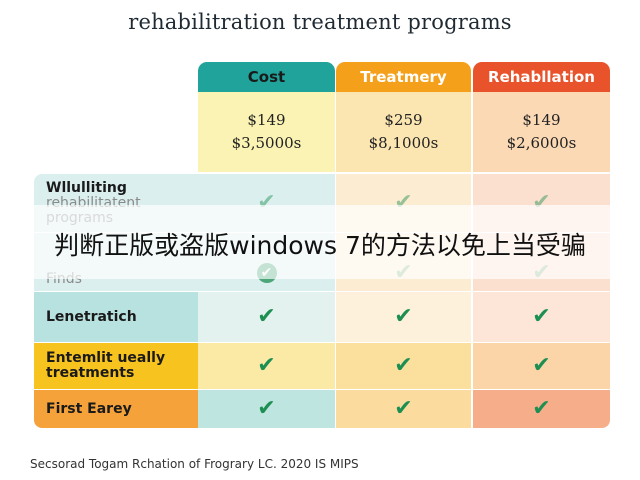  I want to click on row-label-line1: Wllulliting, so click(86, 187).